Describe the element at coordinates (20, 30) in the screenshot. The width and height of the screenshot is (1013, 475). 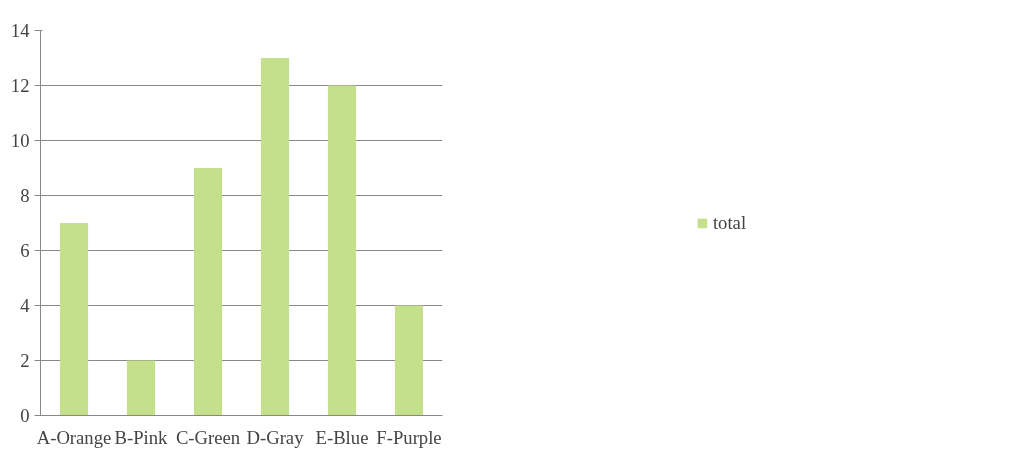
I see `y-tick-label: 14` at that location.